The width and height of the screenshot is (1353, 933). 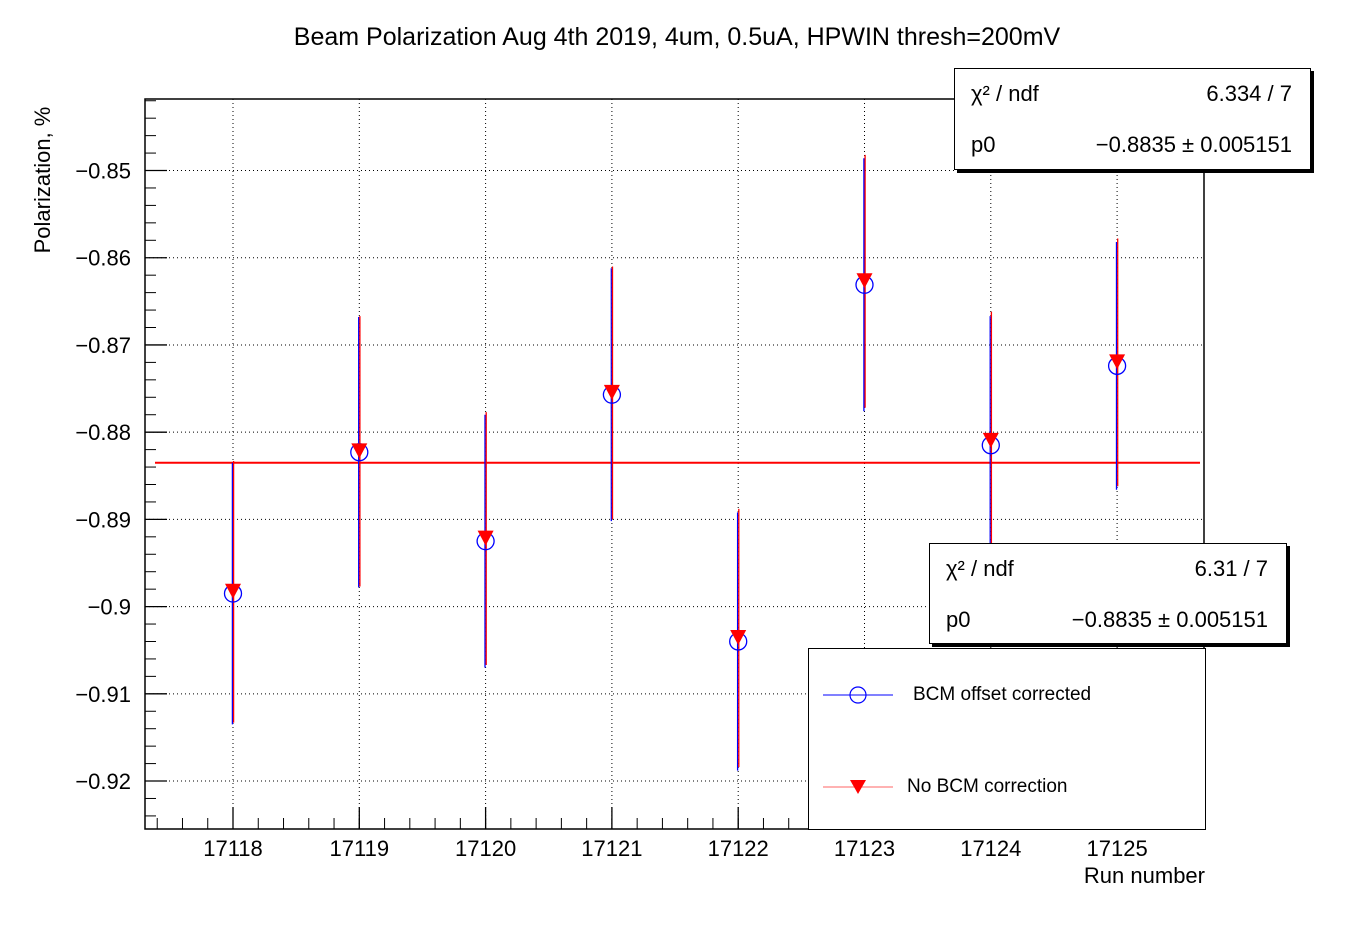 I want to click on x-tick-label: 17118, so click(x=233, y=848).